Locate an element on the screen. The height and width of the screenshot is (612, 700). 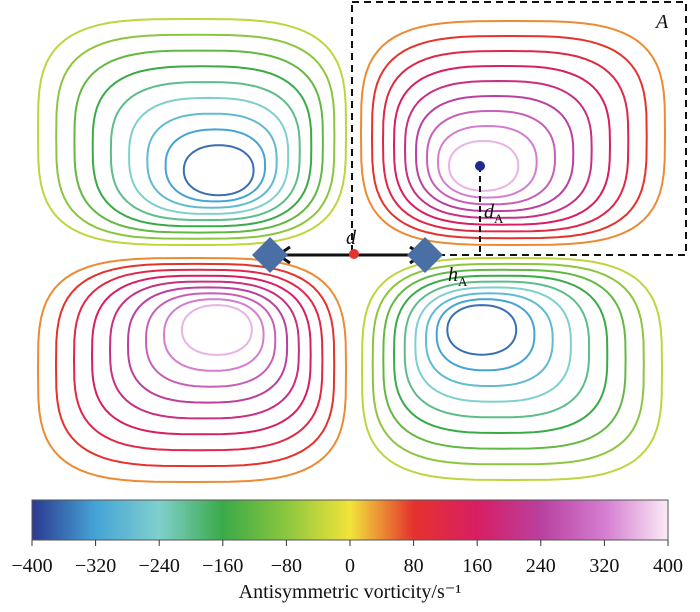
region-label: A is located at coordinates (661, 22).